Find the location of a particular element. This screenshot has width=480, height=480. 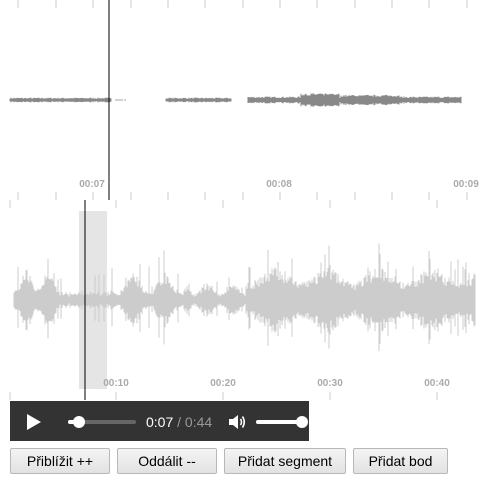

zoom-time-label: 00:09 is located at coordinates (466, 184).